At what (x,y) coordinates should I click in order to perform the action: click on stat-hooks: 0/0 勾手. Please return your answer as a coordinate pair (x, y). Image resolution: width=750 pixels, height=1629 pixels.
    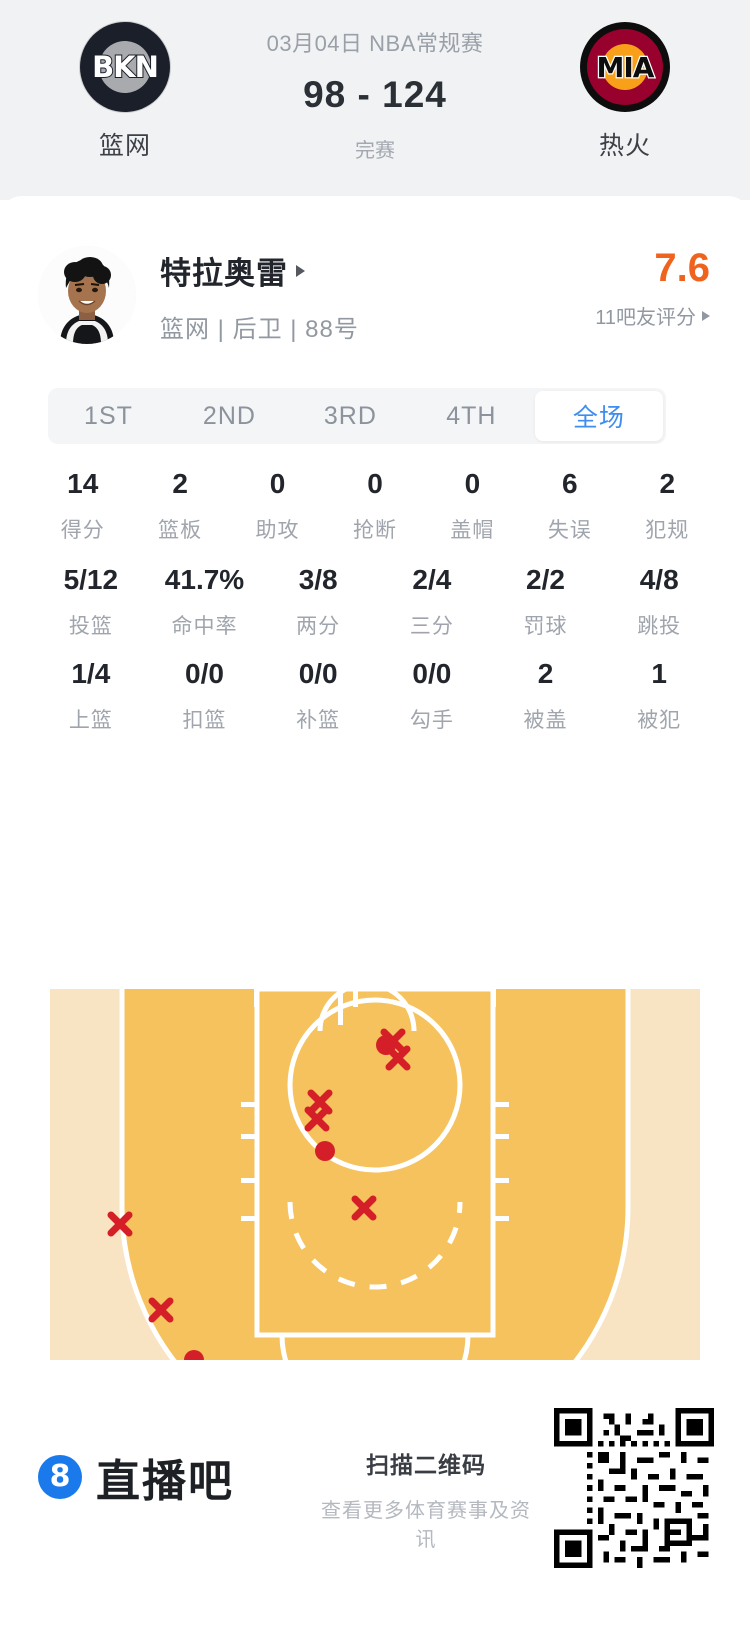
    Looking at the image, I should click on (431, 695).